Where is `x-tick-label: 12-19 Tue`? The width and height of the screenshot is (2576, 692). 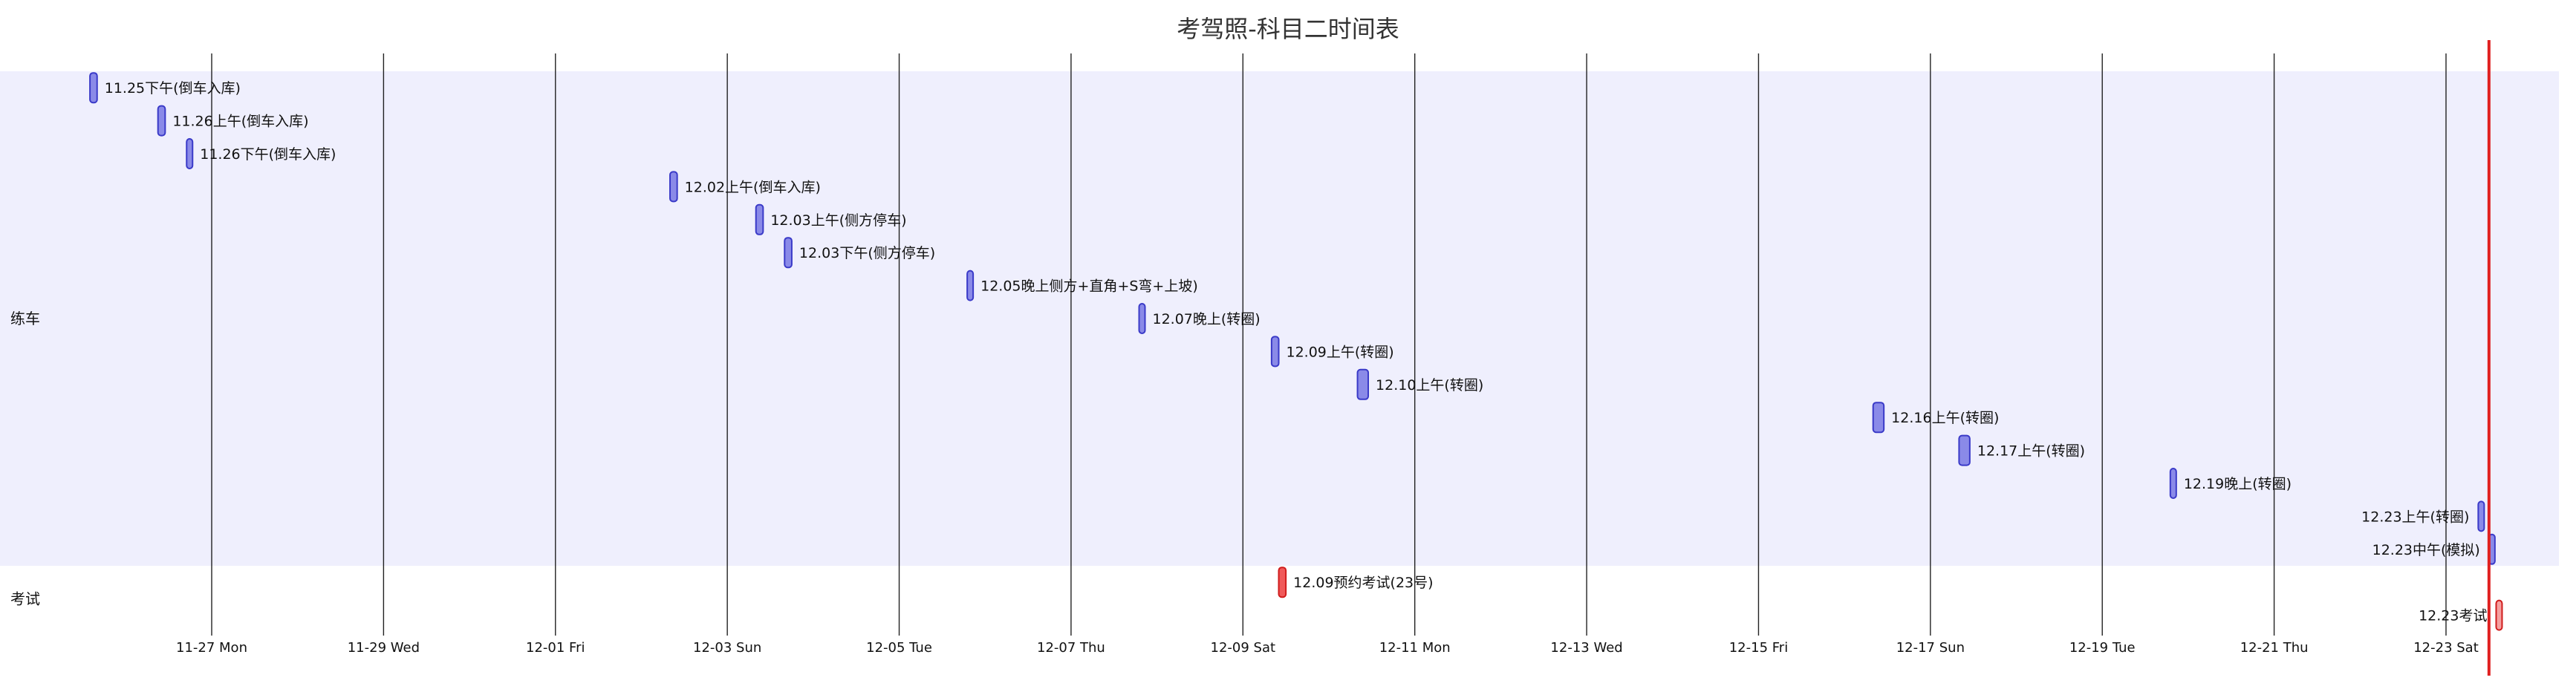 x-tick-label: 12-19 Tue is located at coordinates (2102, 648).